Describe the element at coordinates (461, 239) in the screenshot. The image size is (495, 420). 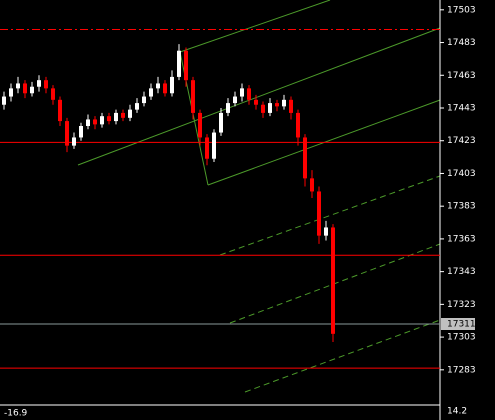
I see `y-tick-label: 17363` at that location.